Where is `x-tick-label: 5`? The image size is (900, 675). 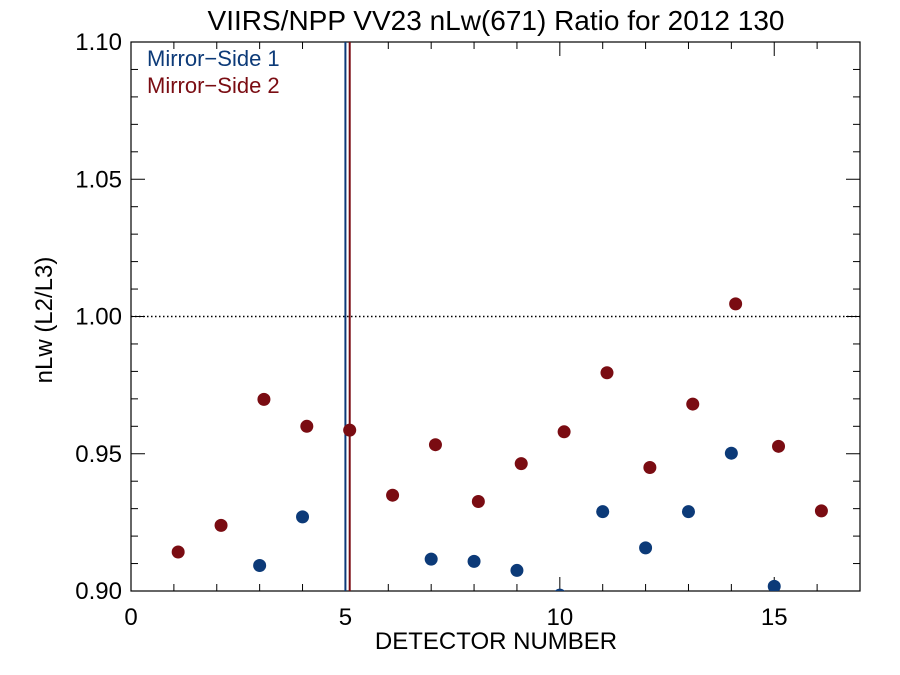
x-tick-label: 5 is located at coordinates (345, 617).